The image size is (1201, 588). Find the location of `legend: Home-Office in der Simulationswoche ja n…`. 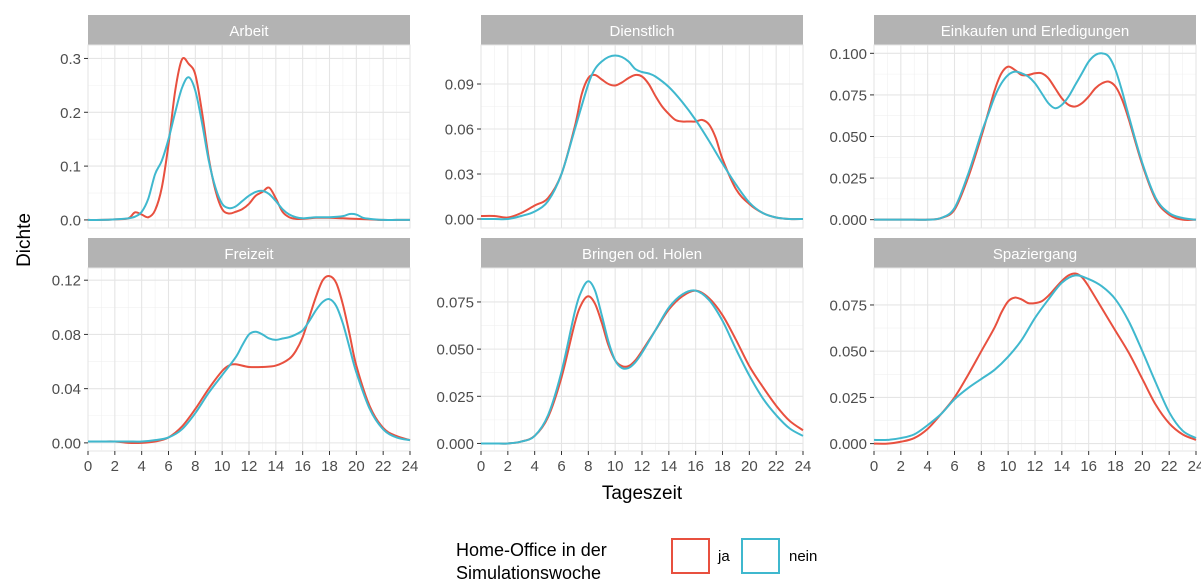

legend: Home-Office in der Simulationswoche ja n… is located at coordinates (636, 560).